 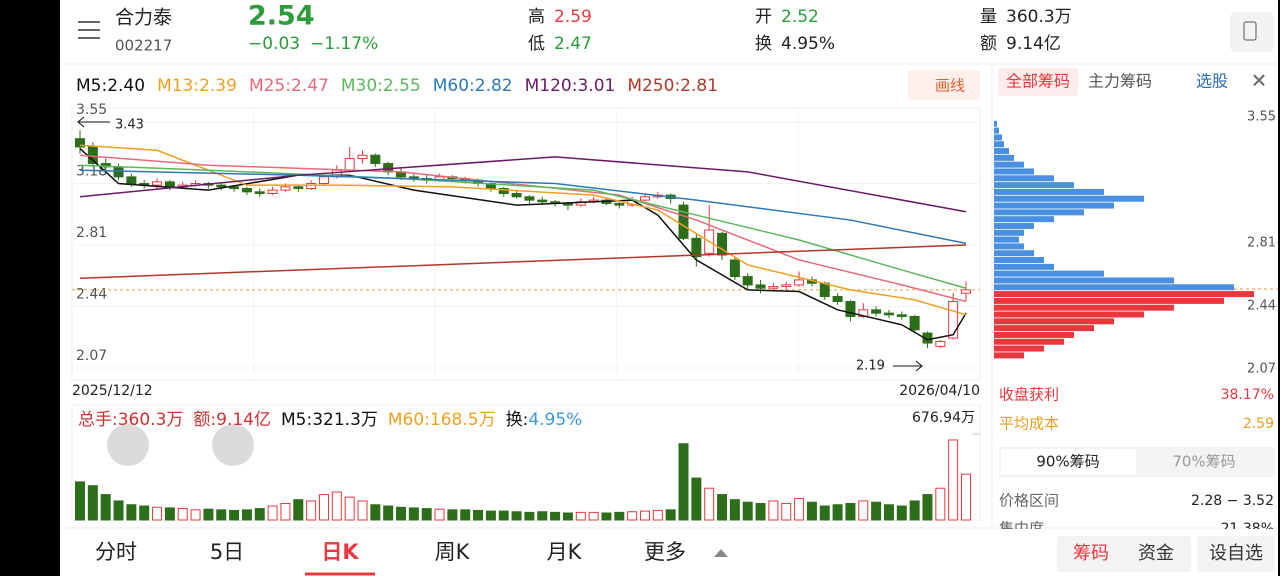 I want to click on more-caret, so click(x=721, y=553).